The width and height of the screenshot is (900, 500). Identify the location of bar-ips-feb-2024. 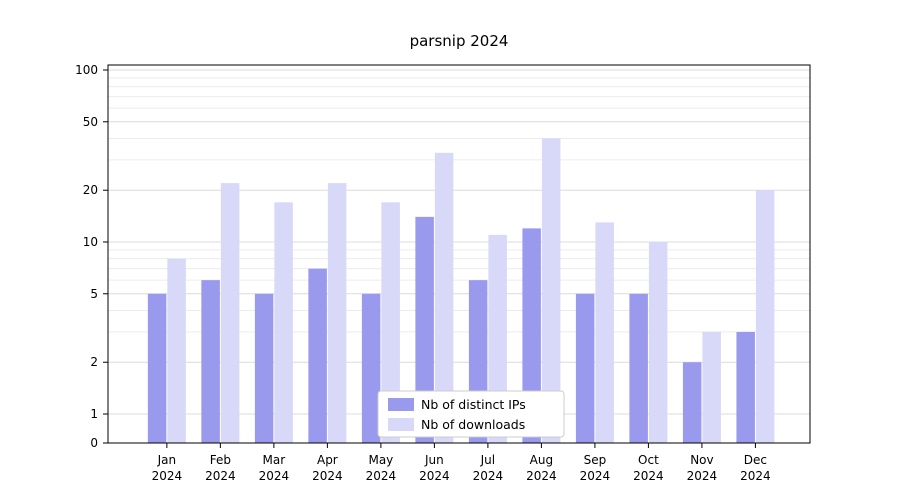
(210, 361).